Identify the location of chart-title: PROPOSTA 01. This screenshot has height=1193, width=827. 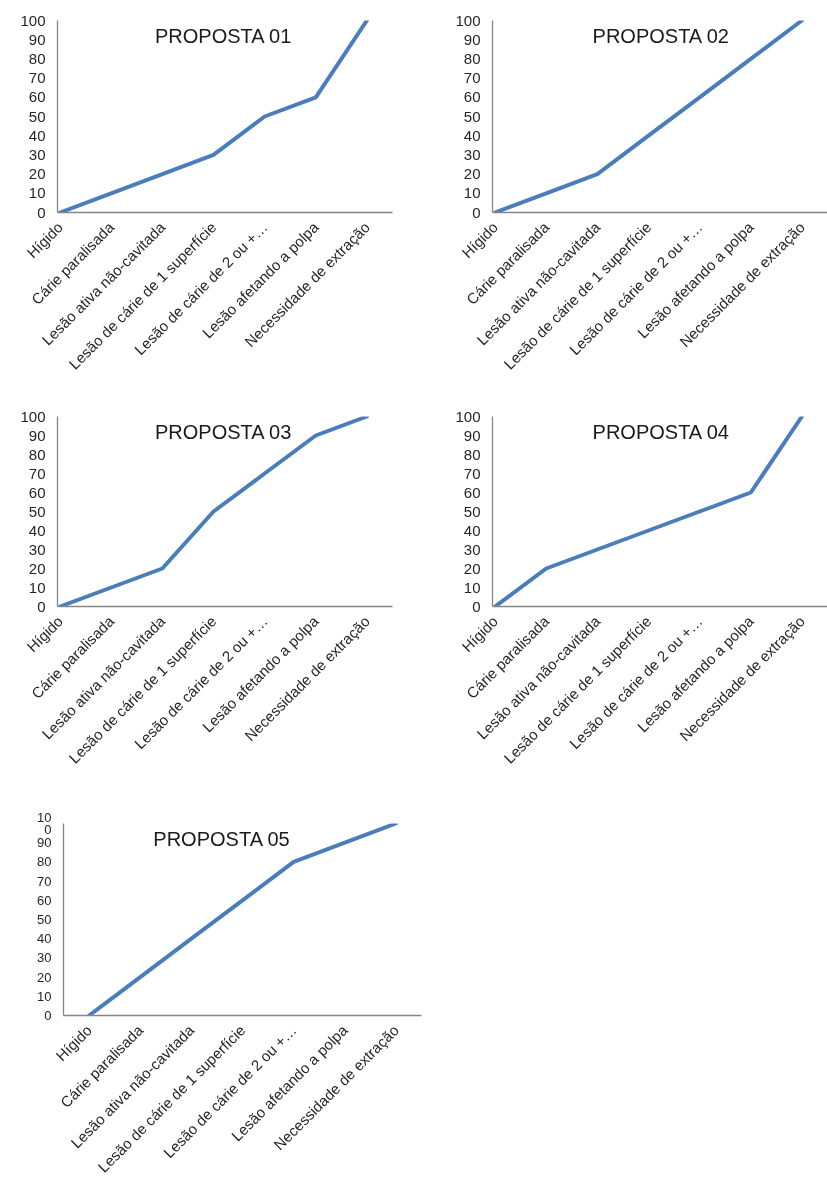
(223, 35).